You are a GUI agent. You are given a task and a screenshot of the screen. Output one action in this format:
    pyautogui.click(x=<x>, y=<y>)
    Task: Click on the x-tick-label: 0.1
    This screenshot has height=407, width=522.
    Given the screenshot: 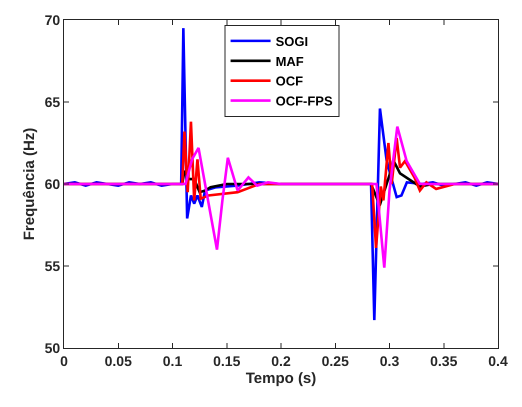 What is the action you would take?
    pyautogui.click(x=172, y=360)
    